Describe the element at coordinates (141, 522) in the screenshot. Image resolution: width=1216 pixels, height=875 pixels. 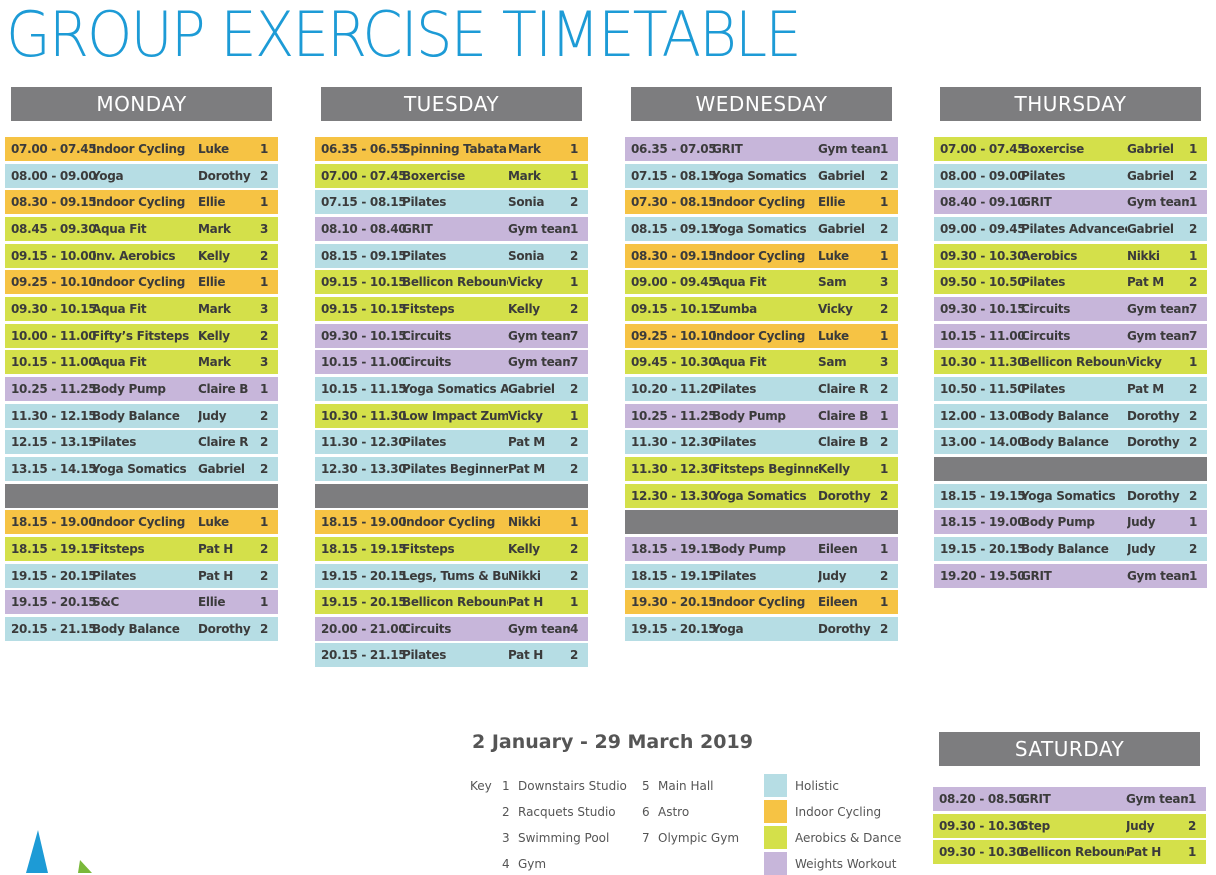
I see `class-row: 18.15 - 19.00 Indoor Cycling Luke 1` at that location.